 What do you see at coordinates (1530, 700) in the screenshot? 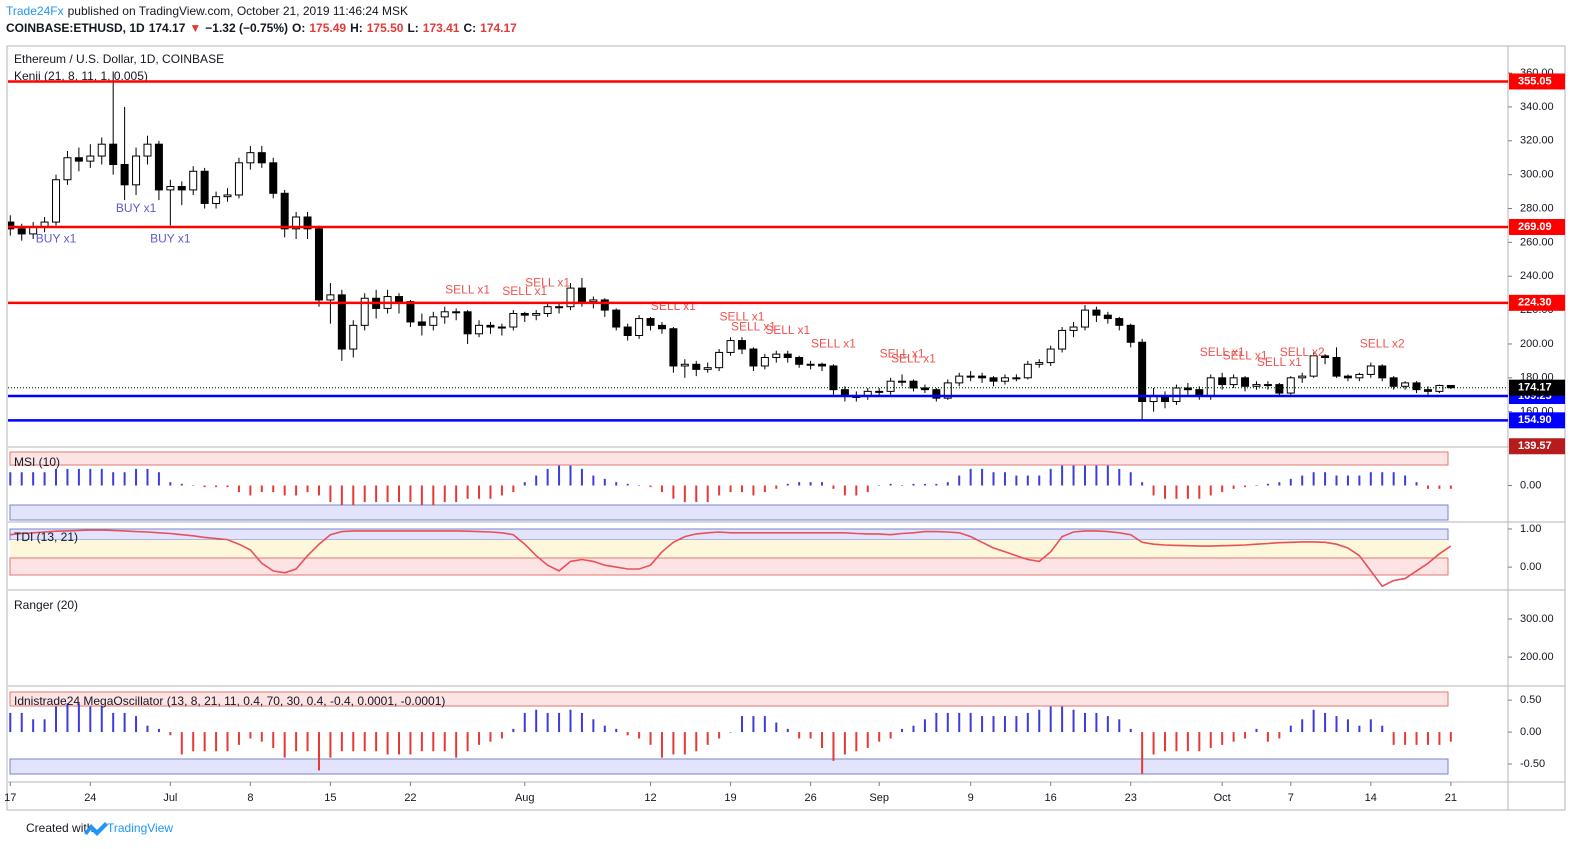
I see `y-tick-label: 0.50` at bounding box center [1530, 700].